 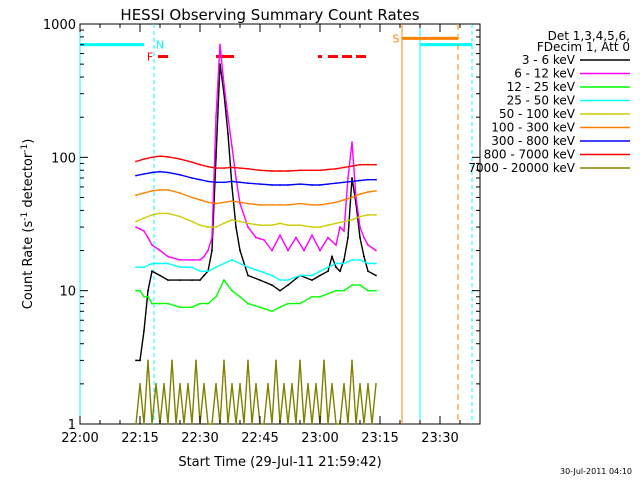 I want to click on legend-label: 100 - 300 keV, so click(x=533, y=128).